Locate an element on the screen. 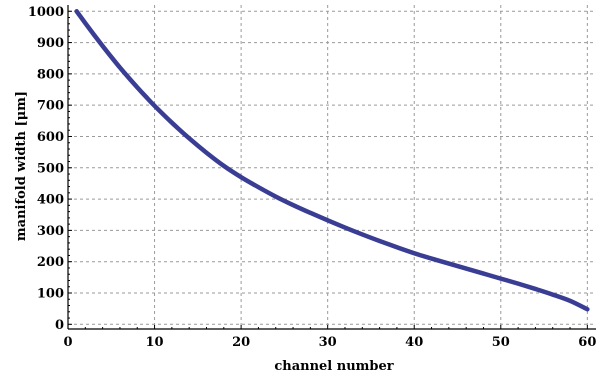 This screenshot has height=376, width=606. y-tick-label: 1000 is located at coordinates (46, 12).